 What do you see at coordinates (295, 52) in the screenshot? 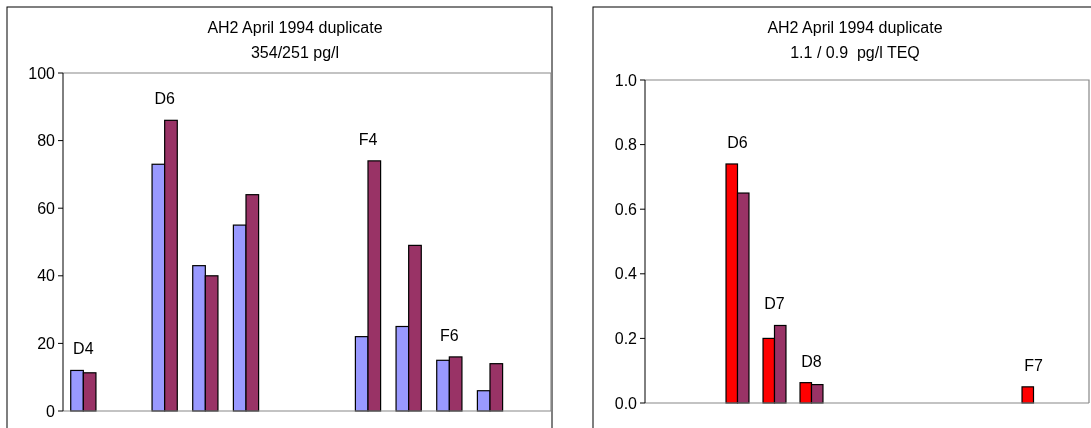
I see `chart-subtitle: 354/251 pg/l` at bounding box center [295, 52].